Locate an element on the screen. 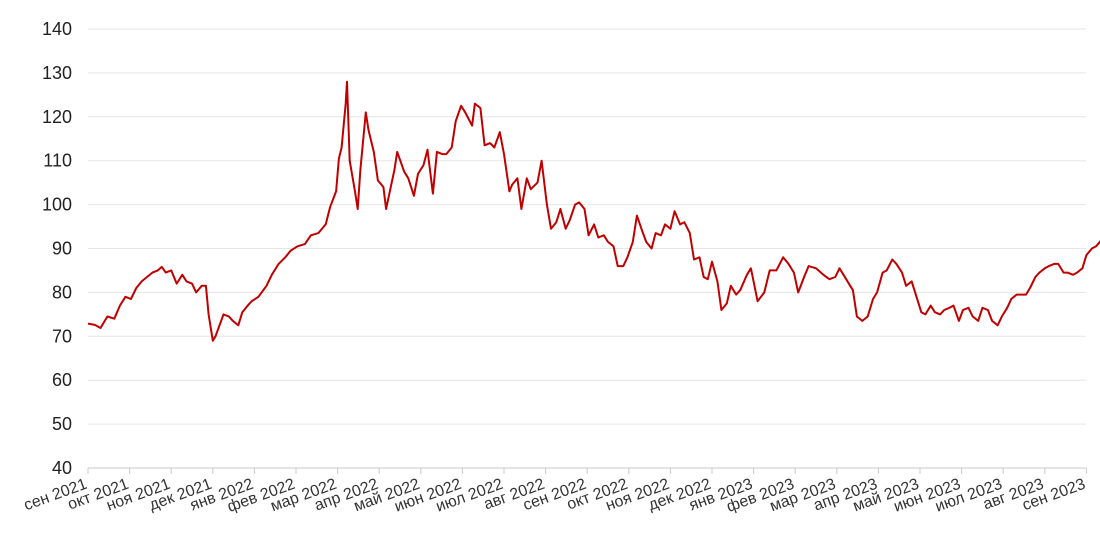  y-tick-label: 120 is located at coordinates (57, 117).